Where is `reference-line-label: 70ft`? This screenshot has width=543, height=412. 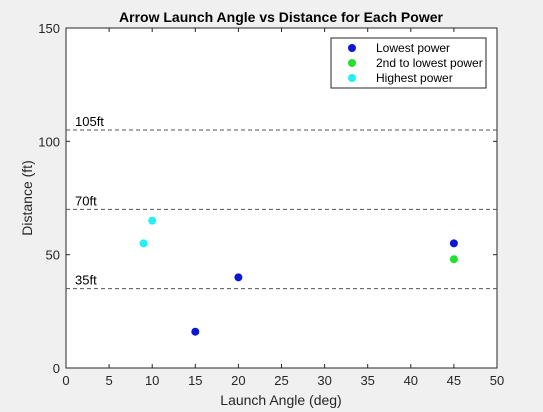
reference-line-label: 70ft is located at coordinates (86, 200).